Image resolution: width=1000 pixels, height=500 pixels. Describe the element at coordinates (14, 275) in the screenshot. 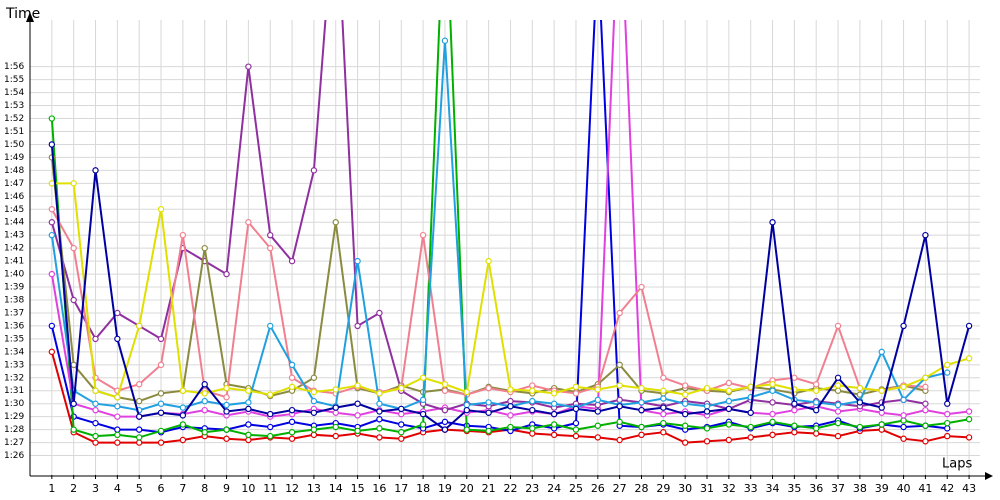

I see `y-tick-label: 1:40` at that location.